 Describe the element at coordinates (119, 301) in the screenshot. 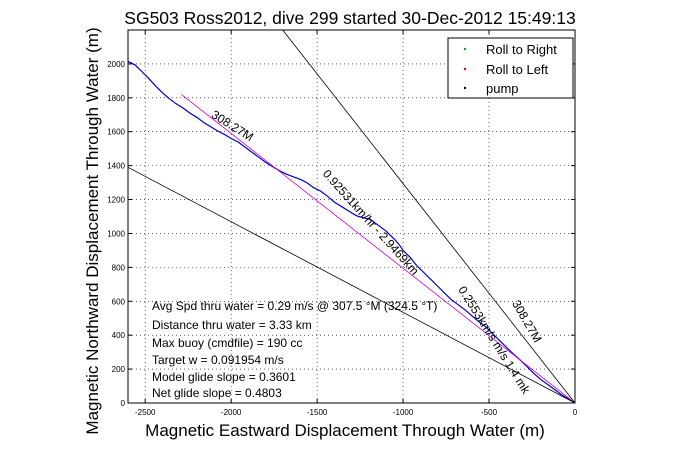

I see `y-tick-label: 600` at that location.